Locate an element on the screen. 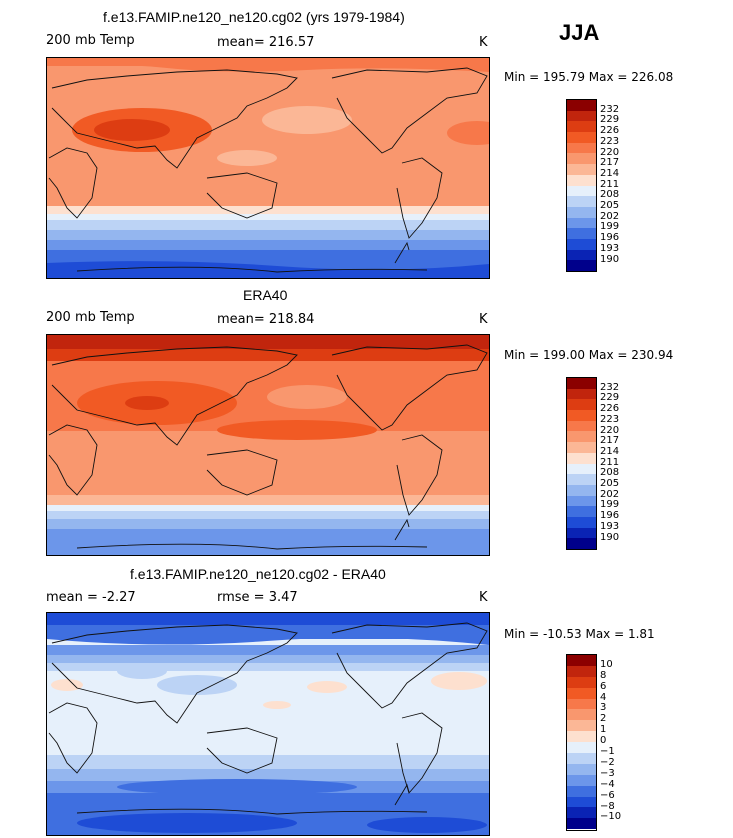  panel2-minmax-label: Min = 199.00 Max = 230.94 is located at coordinates (589, 355).